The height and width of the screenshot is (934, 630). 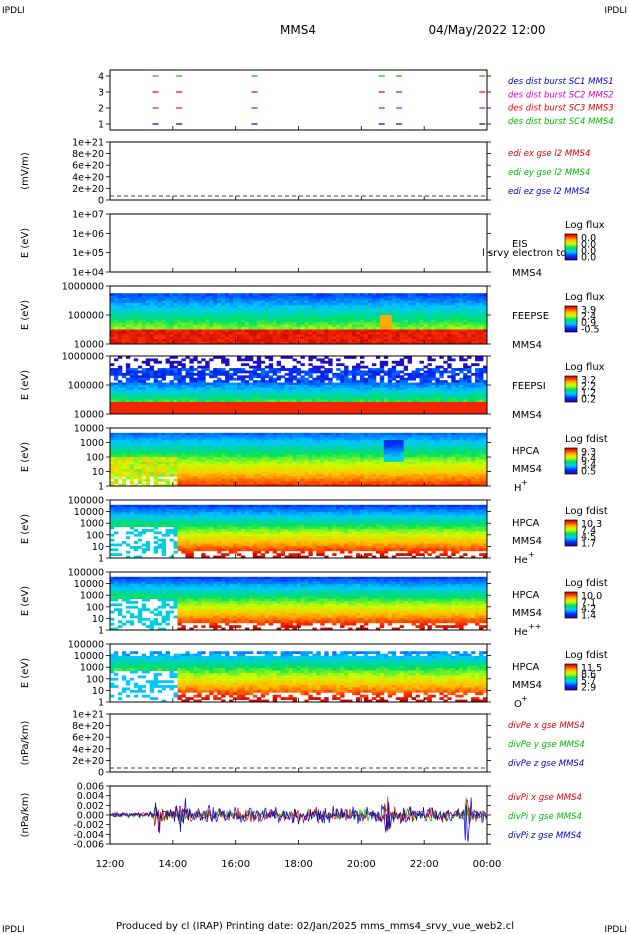 I want to click on y-tick-label: 1000000, so click(x=83, y=357).